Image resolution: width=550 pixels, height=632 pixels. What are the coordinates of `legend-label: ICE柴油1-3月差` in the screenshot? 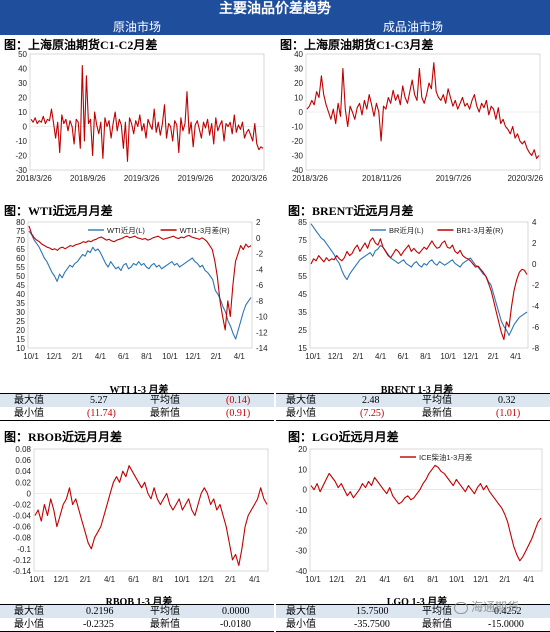 It's located at (446, 457).